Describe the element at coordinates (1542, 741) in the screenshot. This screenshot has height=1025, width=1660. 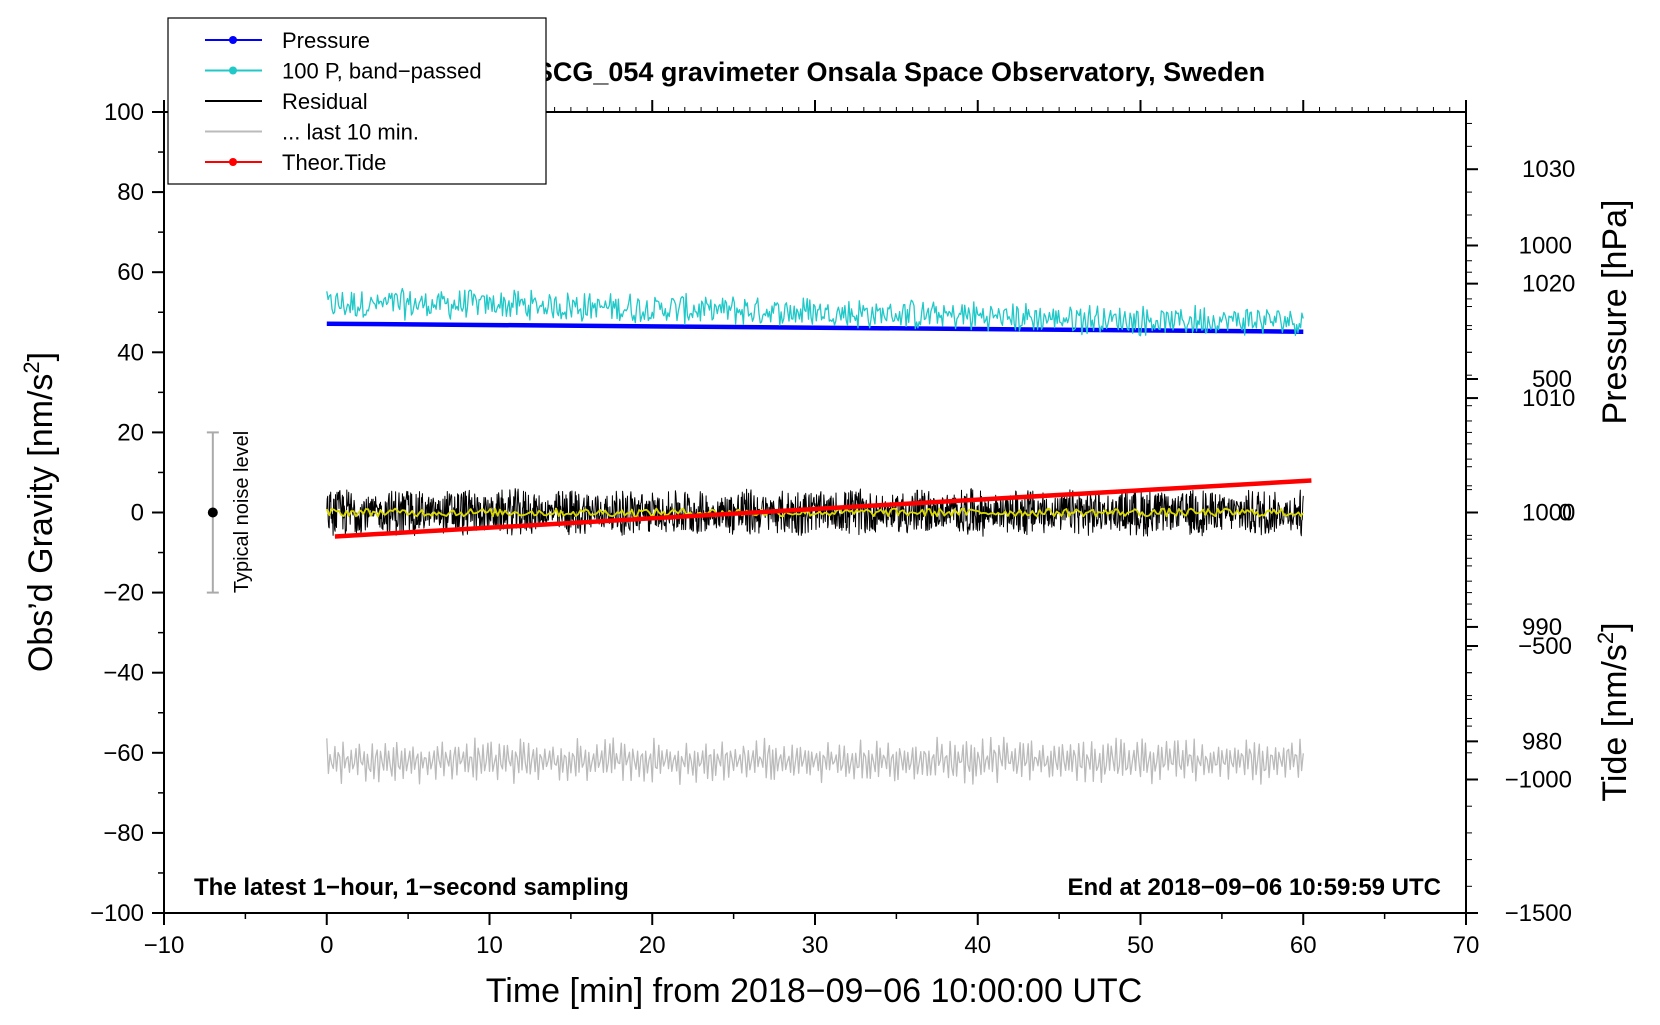
I see `pressure-tick-label: 980` at that location.